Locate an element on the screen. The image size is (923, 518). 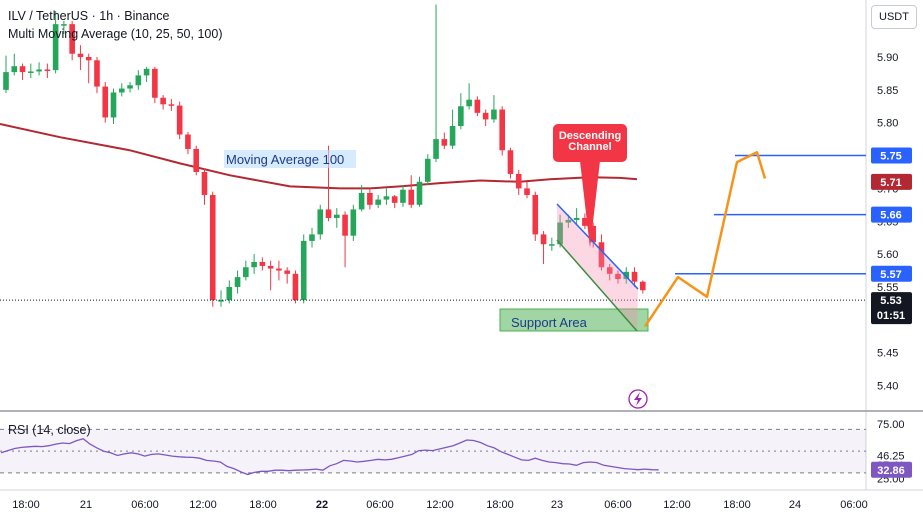
channel-lower-line is located at coordinates (597, 285).